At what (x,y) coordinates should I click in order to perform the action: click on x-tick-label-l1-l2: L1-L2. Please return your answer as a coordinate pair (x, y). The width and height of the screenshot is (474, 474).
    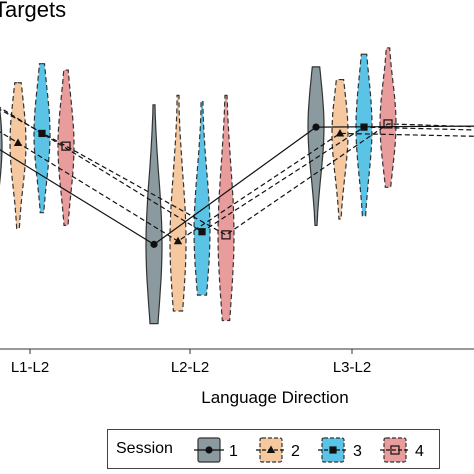
    Looking at the image, I should click on (30, 367).